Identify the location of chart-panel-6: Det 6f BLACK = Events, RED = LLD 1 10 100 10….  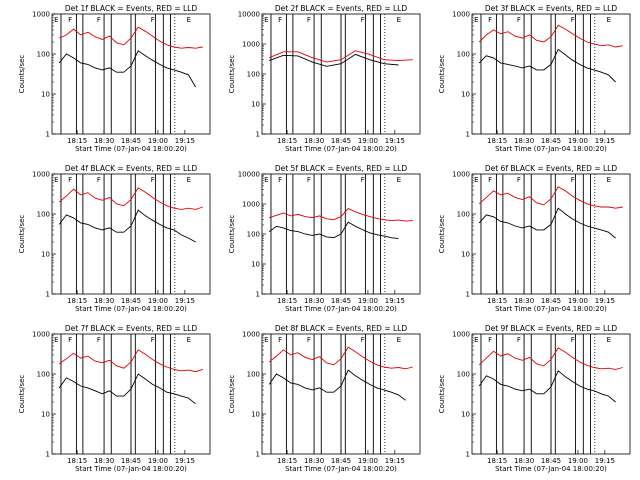
(534, 238).